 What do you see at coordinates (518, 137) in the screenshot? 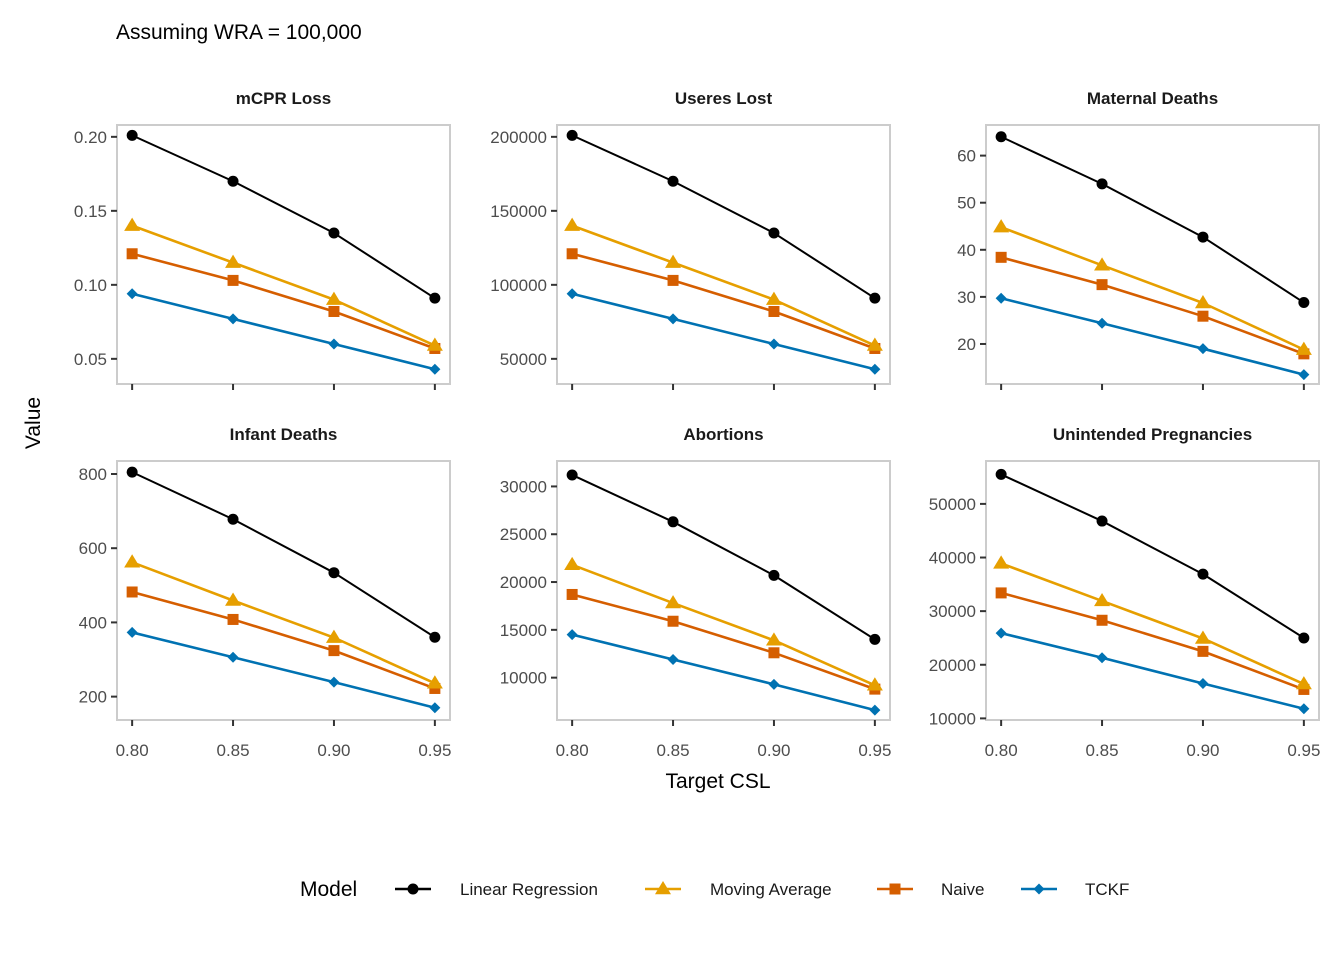
I see `y-tick-label: 200000` at bounding box center [518, 137].